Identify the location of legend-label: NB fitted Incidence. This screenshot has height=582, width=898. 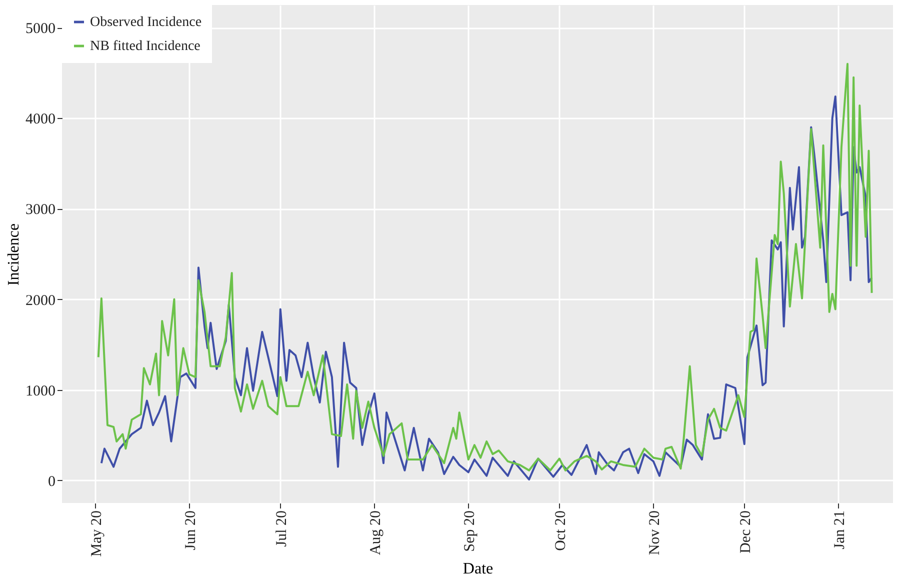
(145, 46).